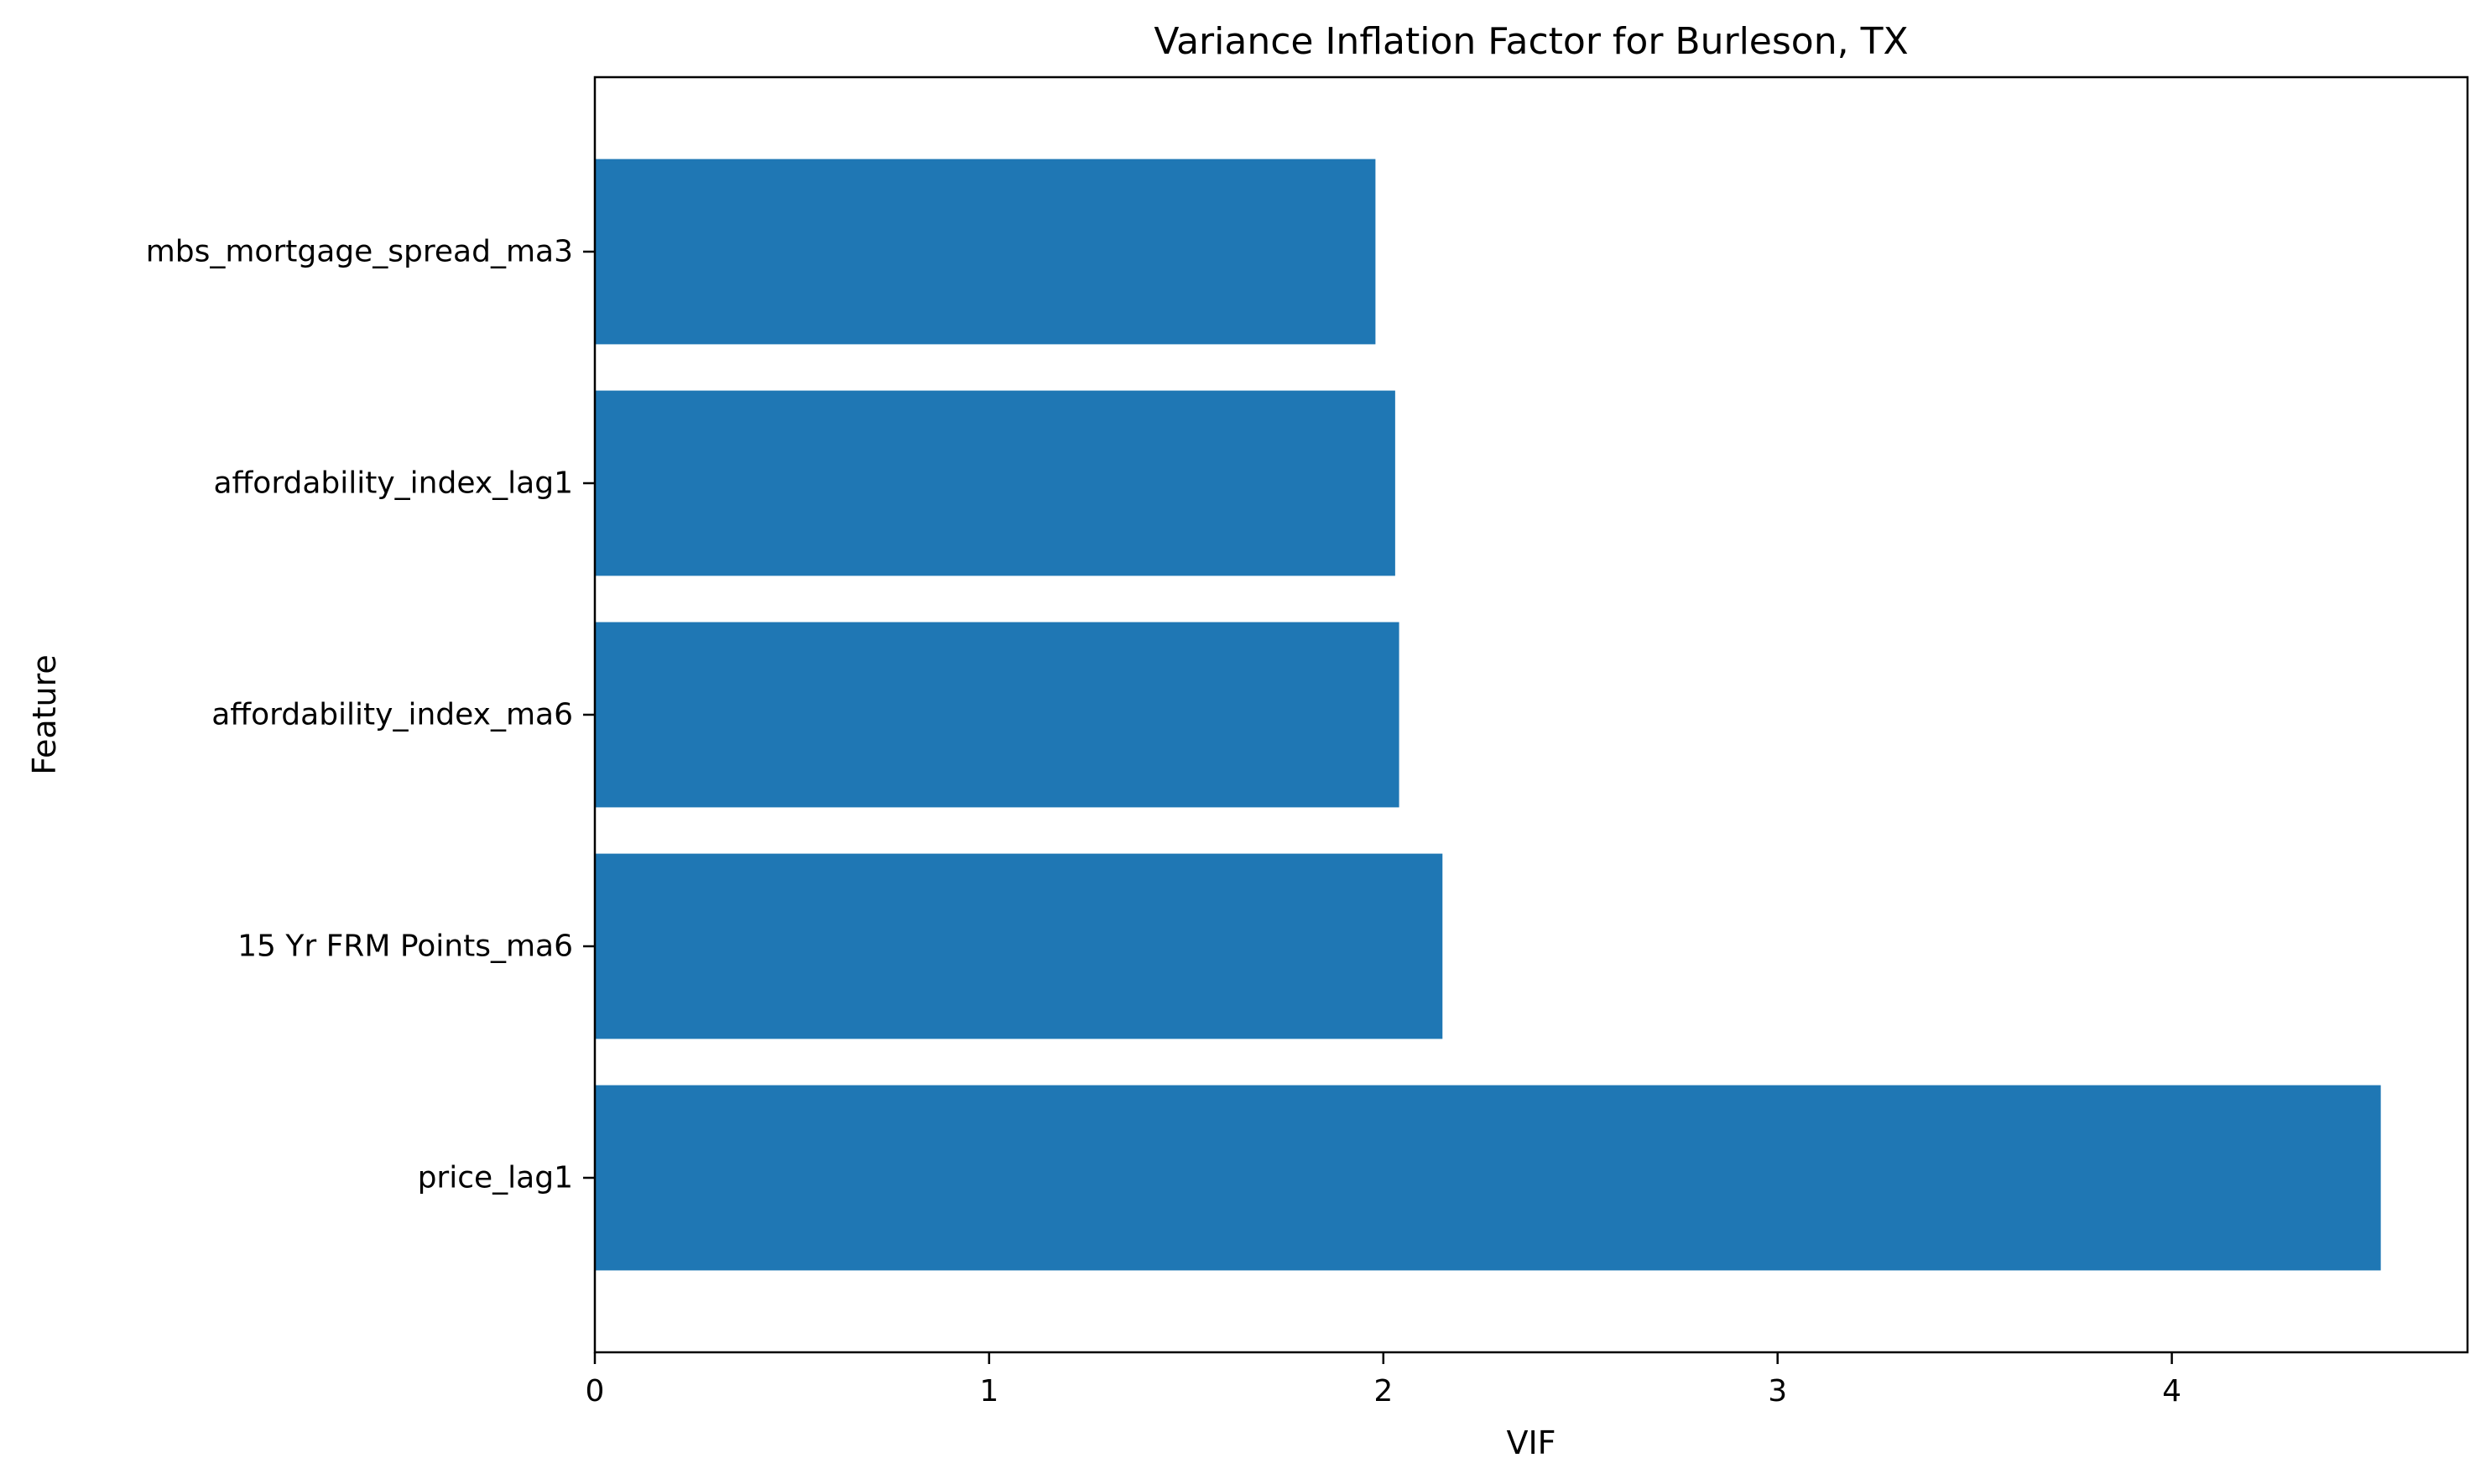 This screenshot has height=1484, width=2491. Describe the element at coordinates (392, 715) in the screenshot. I see `y-tick-label-2: affordability_index_ma6` at that location.